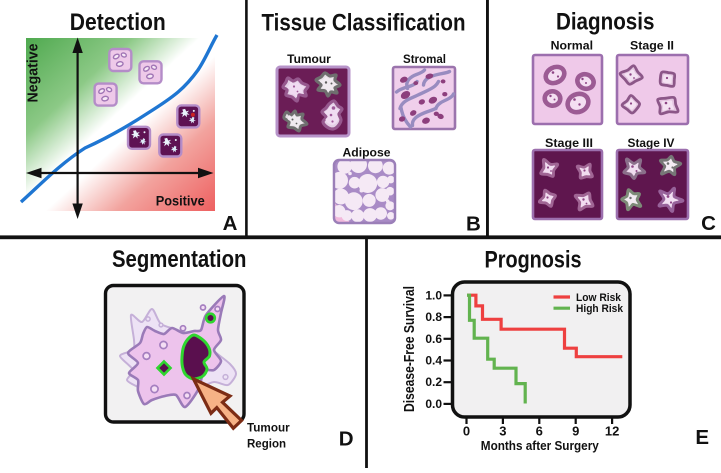  Describe the element at coordinates (179, 259) in the screenshot. I see `svg-text: Segmentation` at that location.